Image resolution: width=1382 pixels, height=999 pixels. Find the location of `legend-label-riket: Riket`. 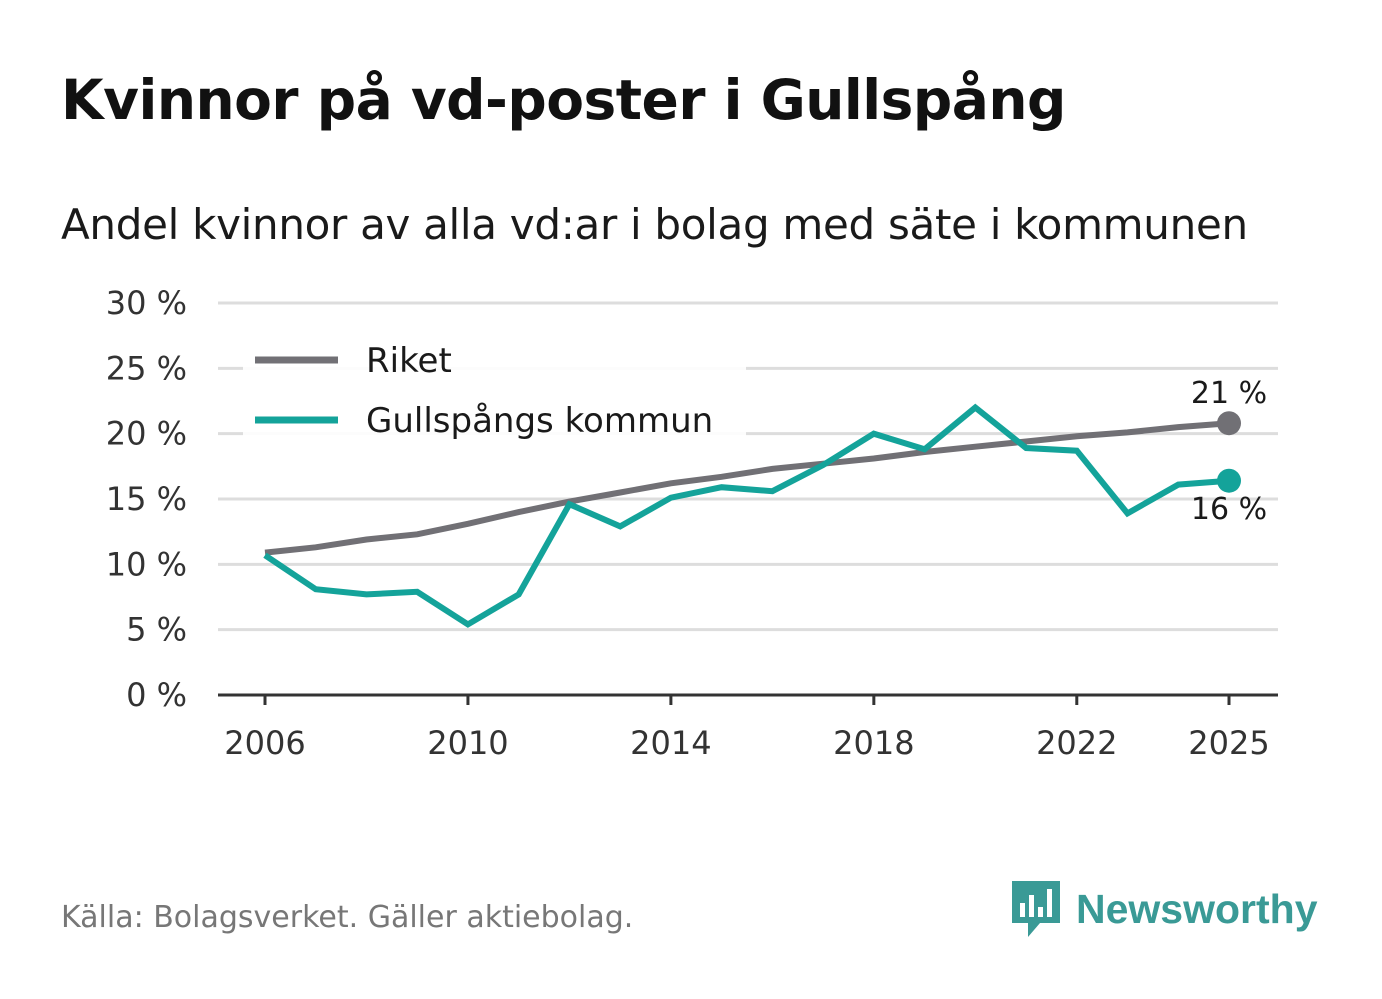

legend-label-riket: Riket is located at coordinates (409, 361).